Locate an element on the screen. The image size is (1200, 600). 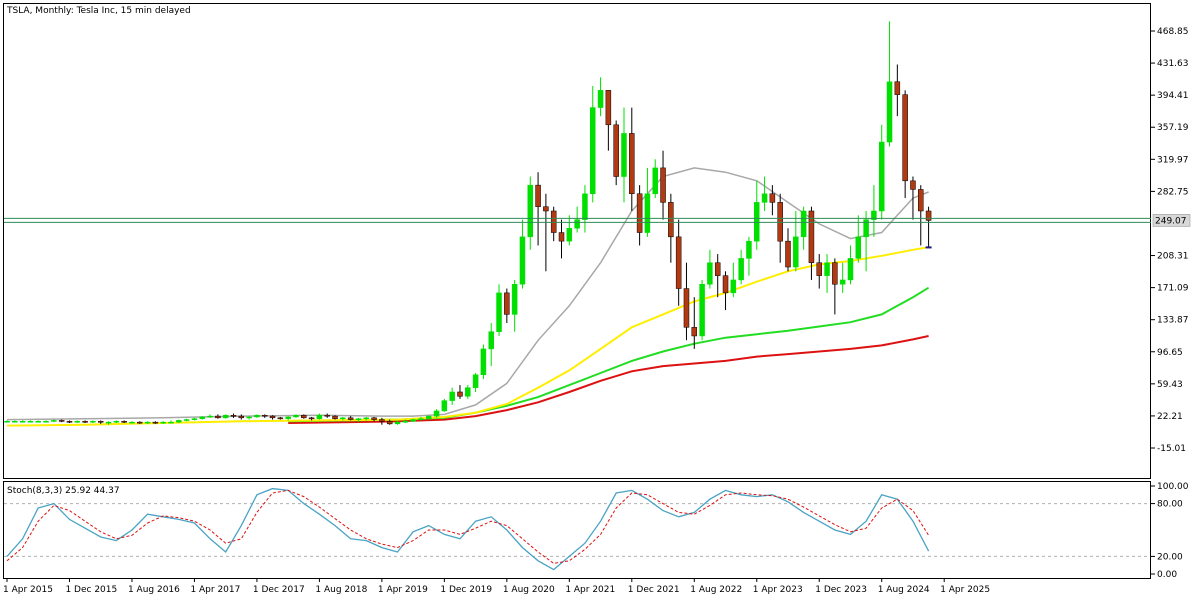
stoch-lines is located at coordinates (468, 529).